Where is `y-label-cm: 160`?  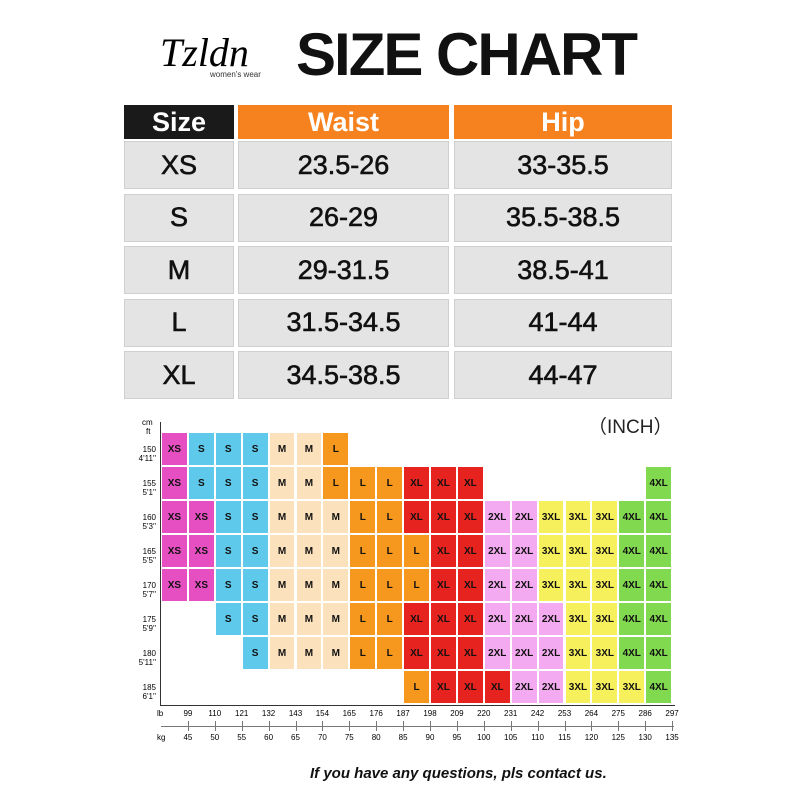 y-label-cm: 160 is located at coordinates (149, 517).